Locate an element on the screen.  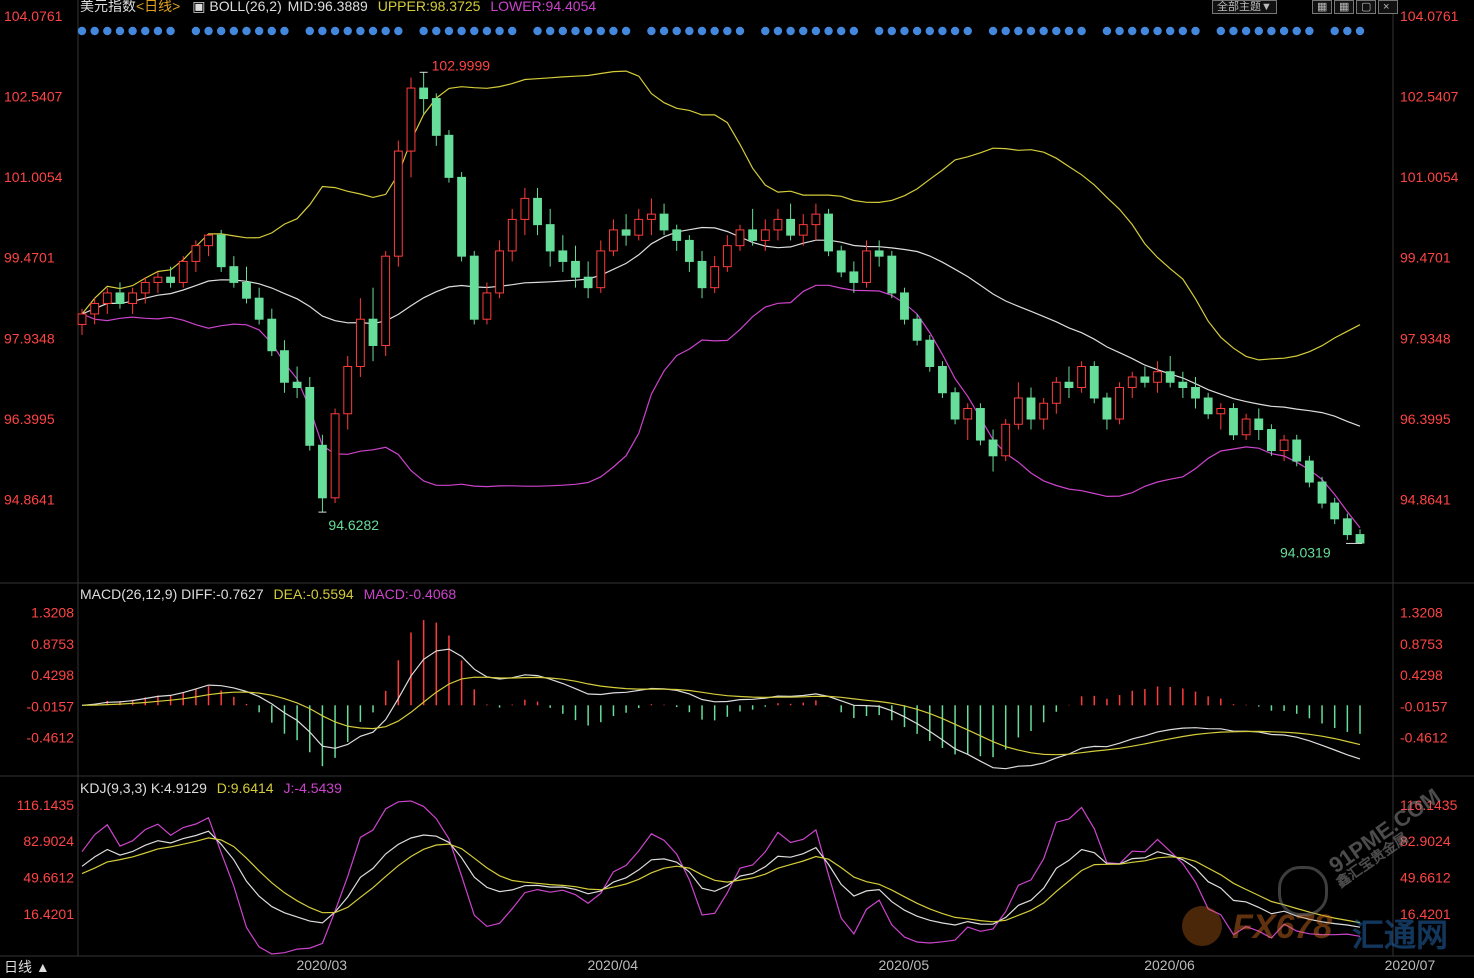
j-value: J:-4.5439 is located at coordinates (312, 788).